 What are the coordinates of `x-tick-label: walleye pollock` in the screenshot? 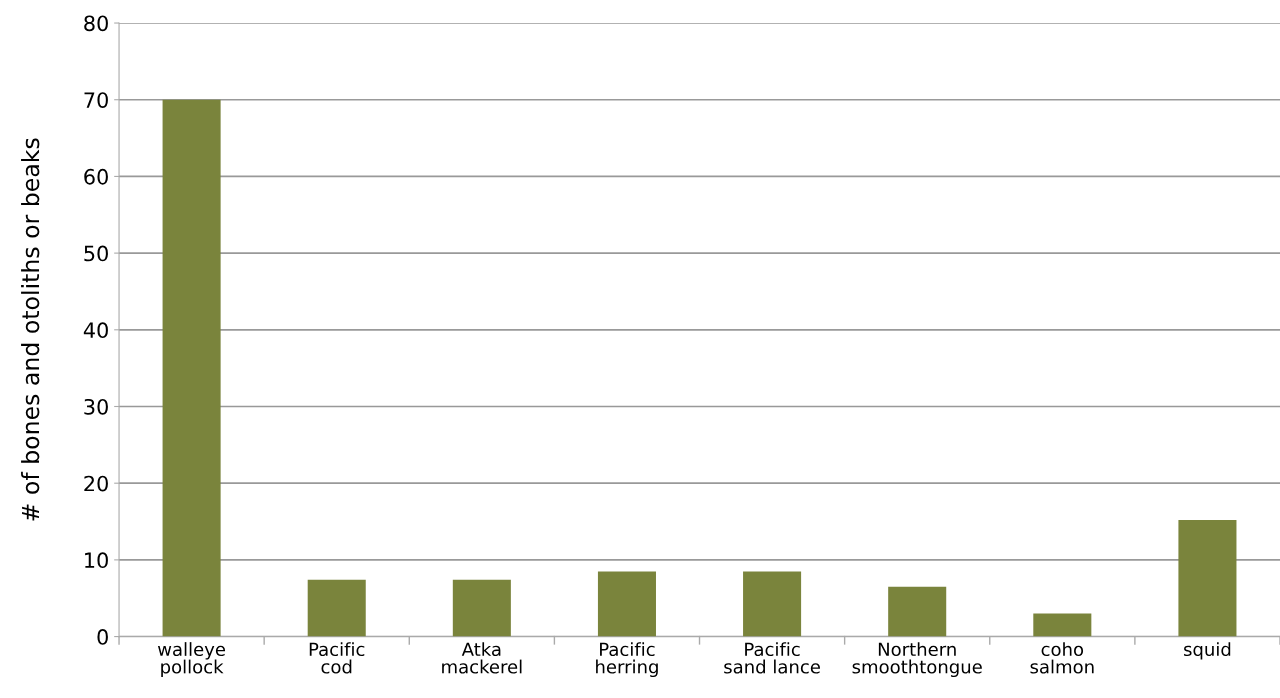 It's located at (191, 660).